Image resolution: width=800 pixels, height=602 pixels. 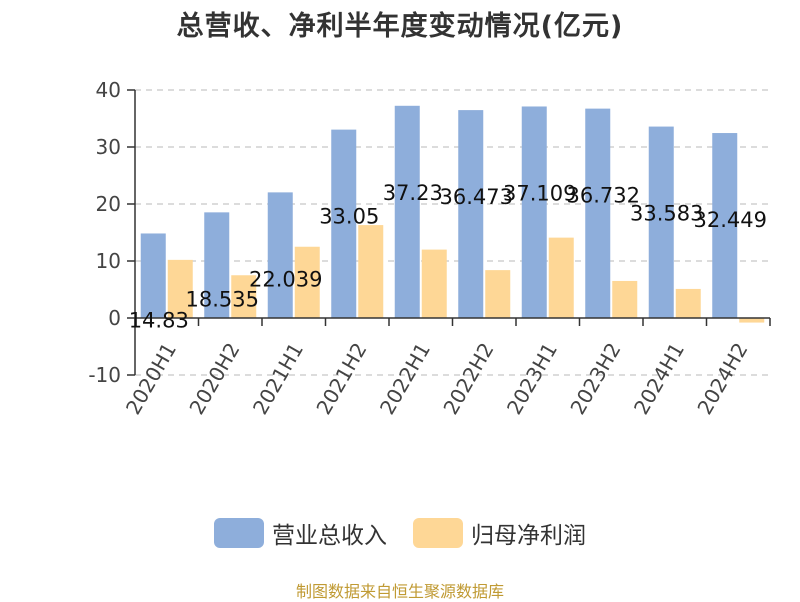 What do you see at coordinates (349, 217) in the screenshot?
I see `data-label-revenue: 33.05` at bounding box center [349, 217].